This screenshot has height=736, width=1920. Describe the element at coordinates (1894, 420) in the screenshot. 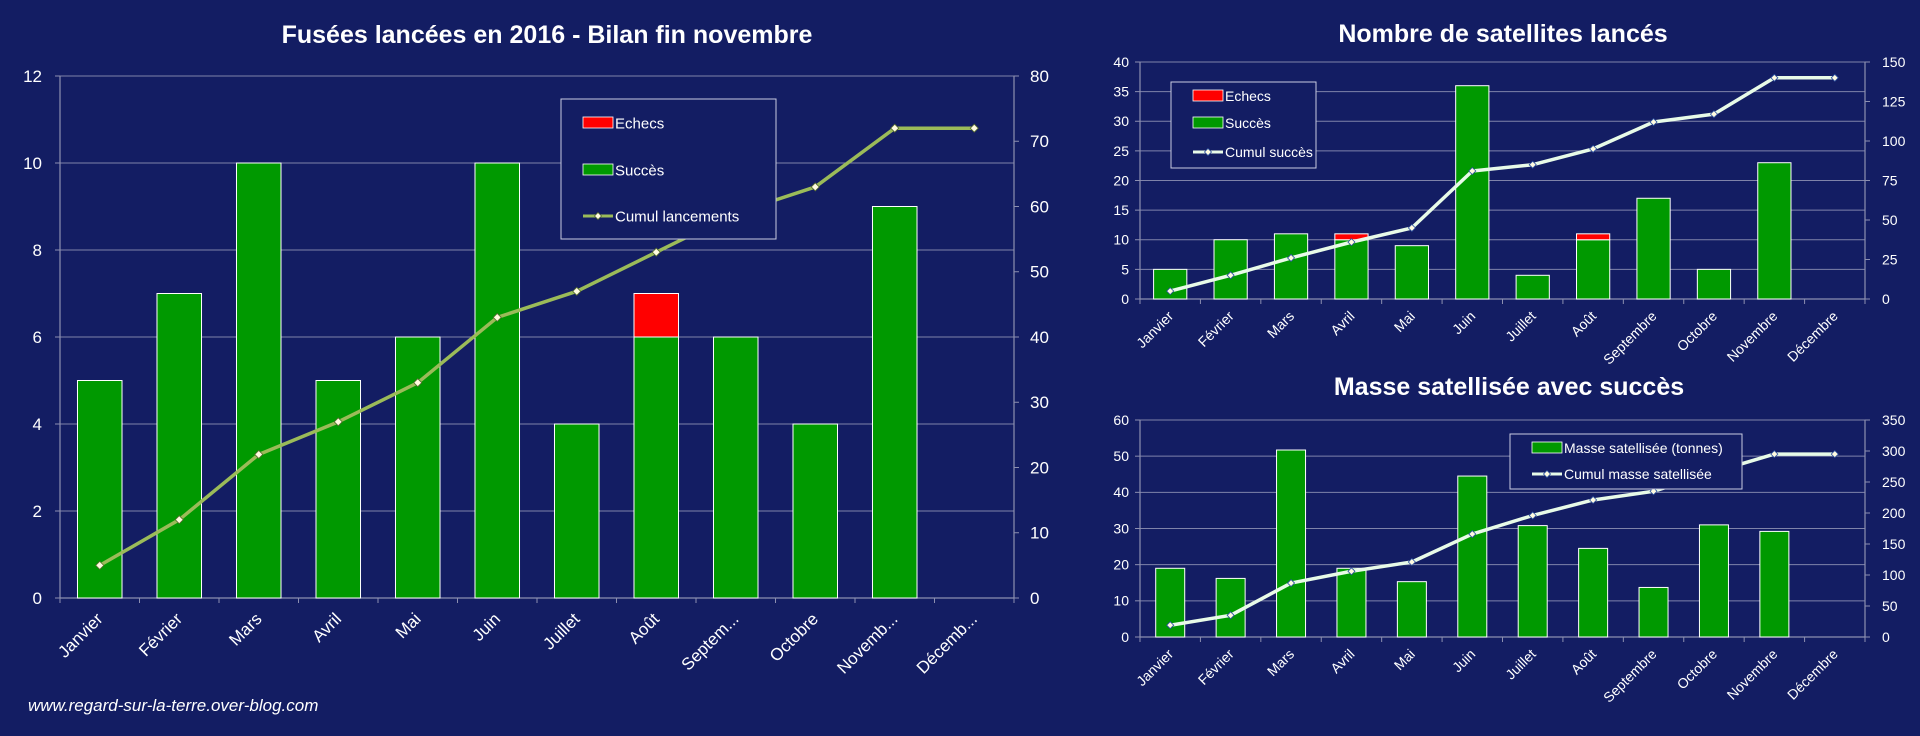

I see `y2-tick-label: 350` at that location.